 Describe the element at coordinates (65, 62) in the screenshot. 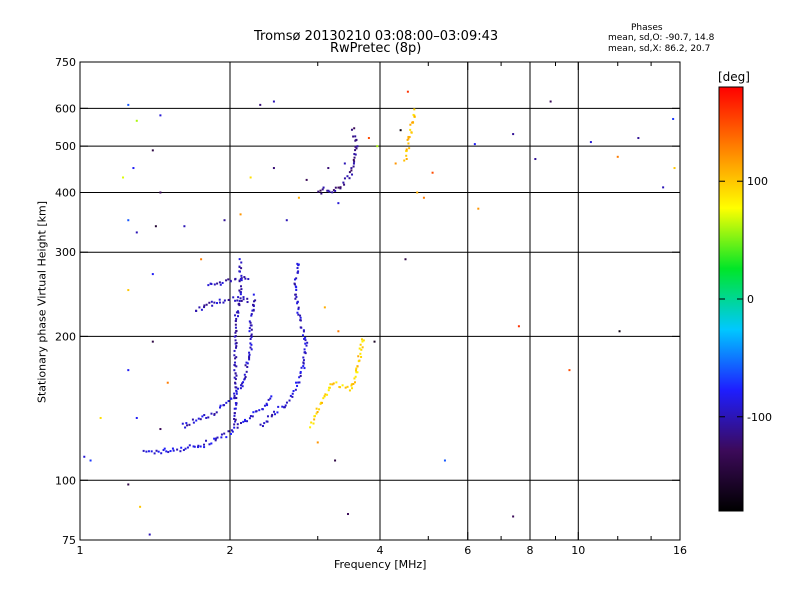

I see `y-tick-label: 750` at that location.